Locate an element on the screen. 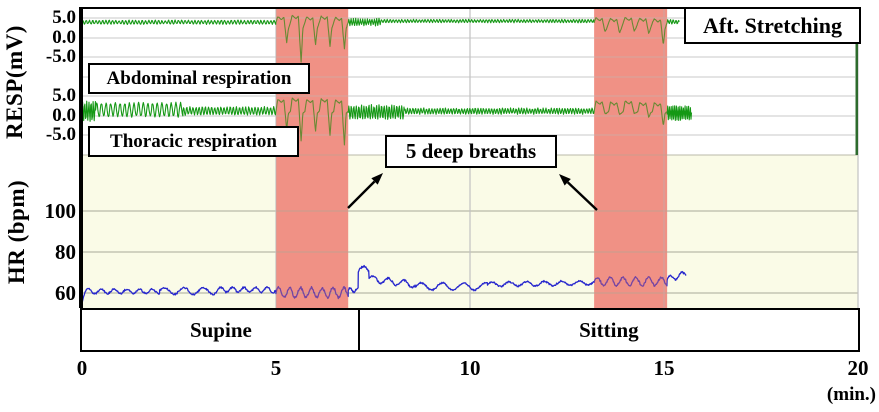 The height and width of the screenshot is (412, 879). resp1-ytick-0: 0.0 is located at coordinates (64, 37).